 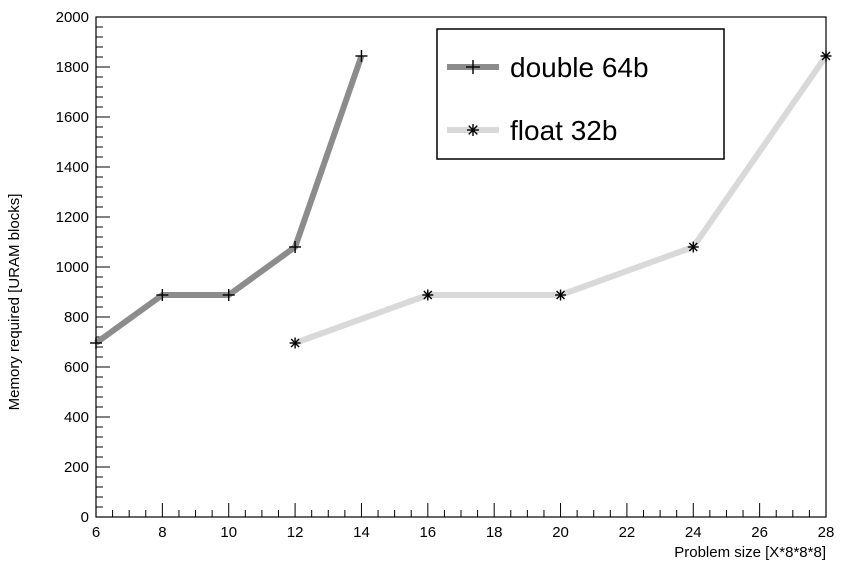 I want to click on y-tick-label: 1200, so click(x=72, y=217).